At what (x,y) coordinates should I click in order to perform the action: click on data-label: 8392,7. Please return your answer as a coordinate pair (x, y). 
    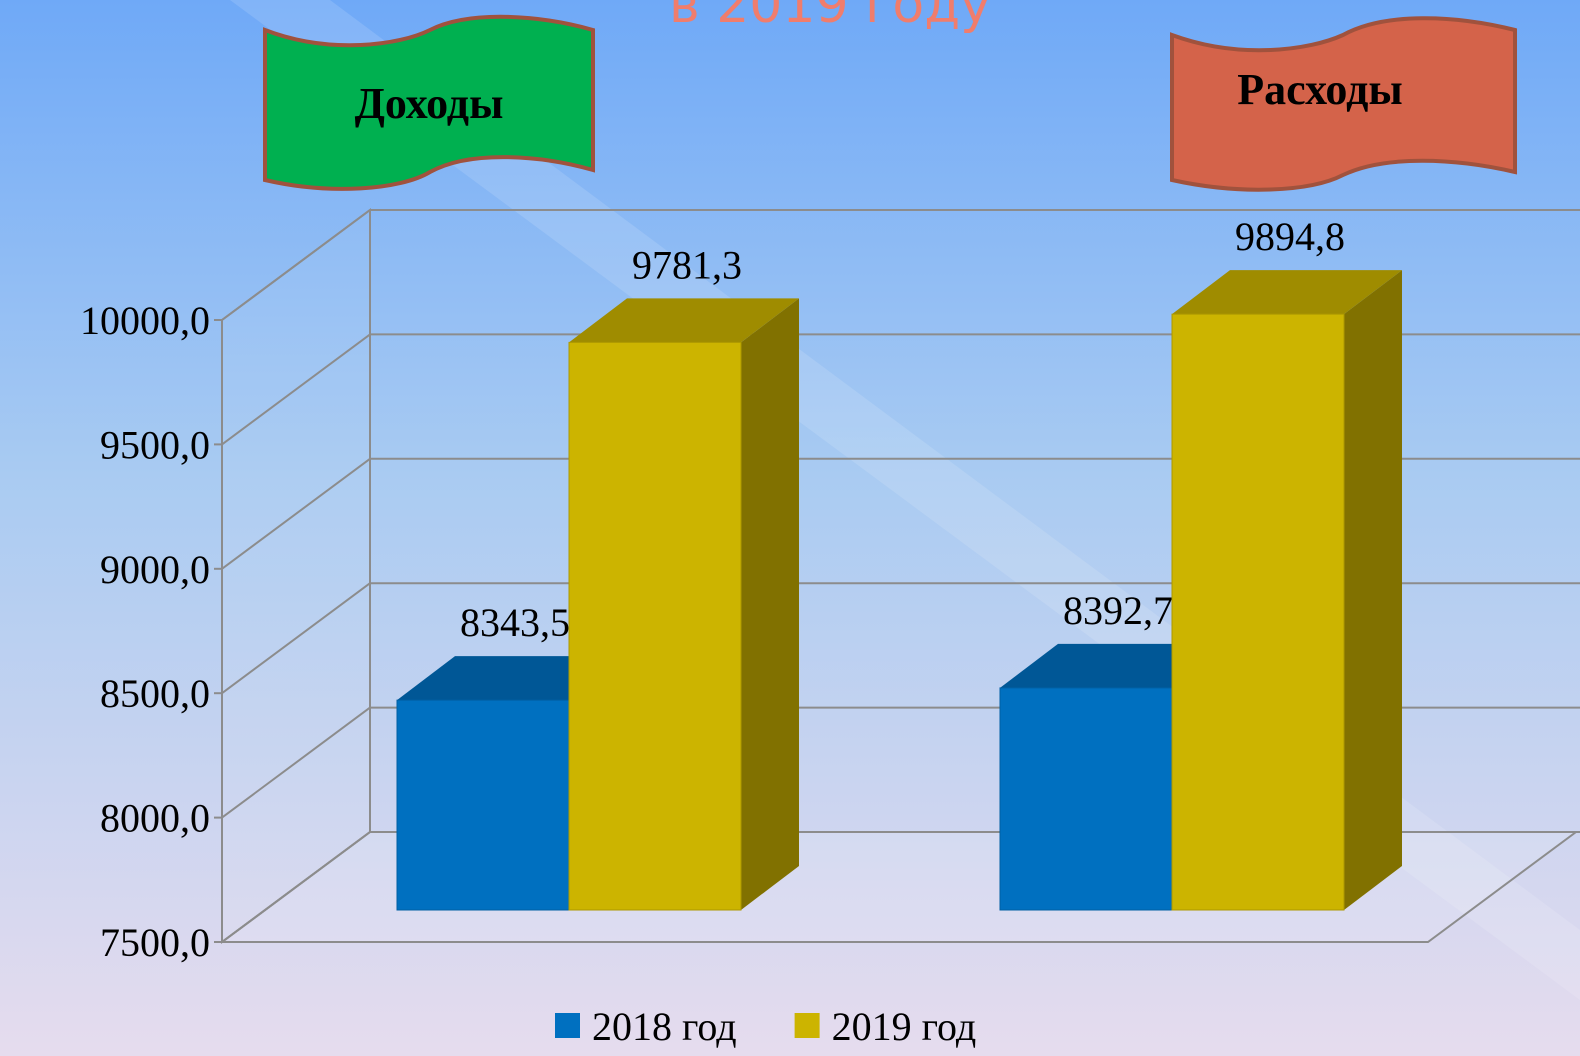
    Looking at the image, I should click on (1118, 610).